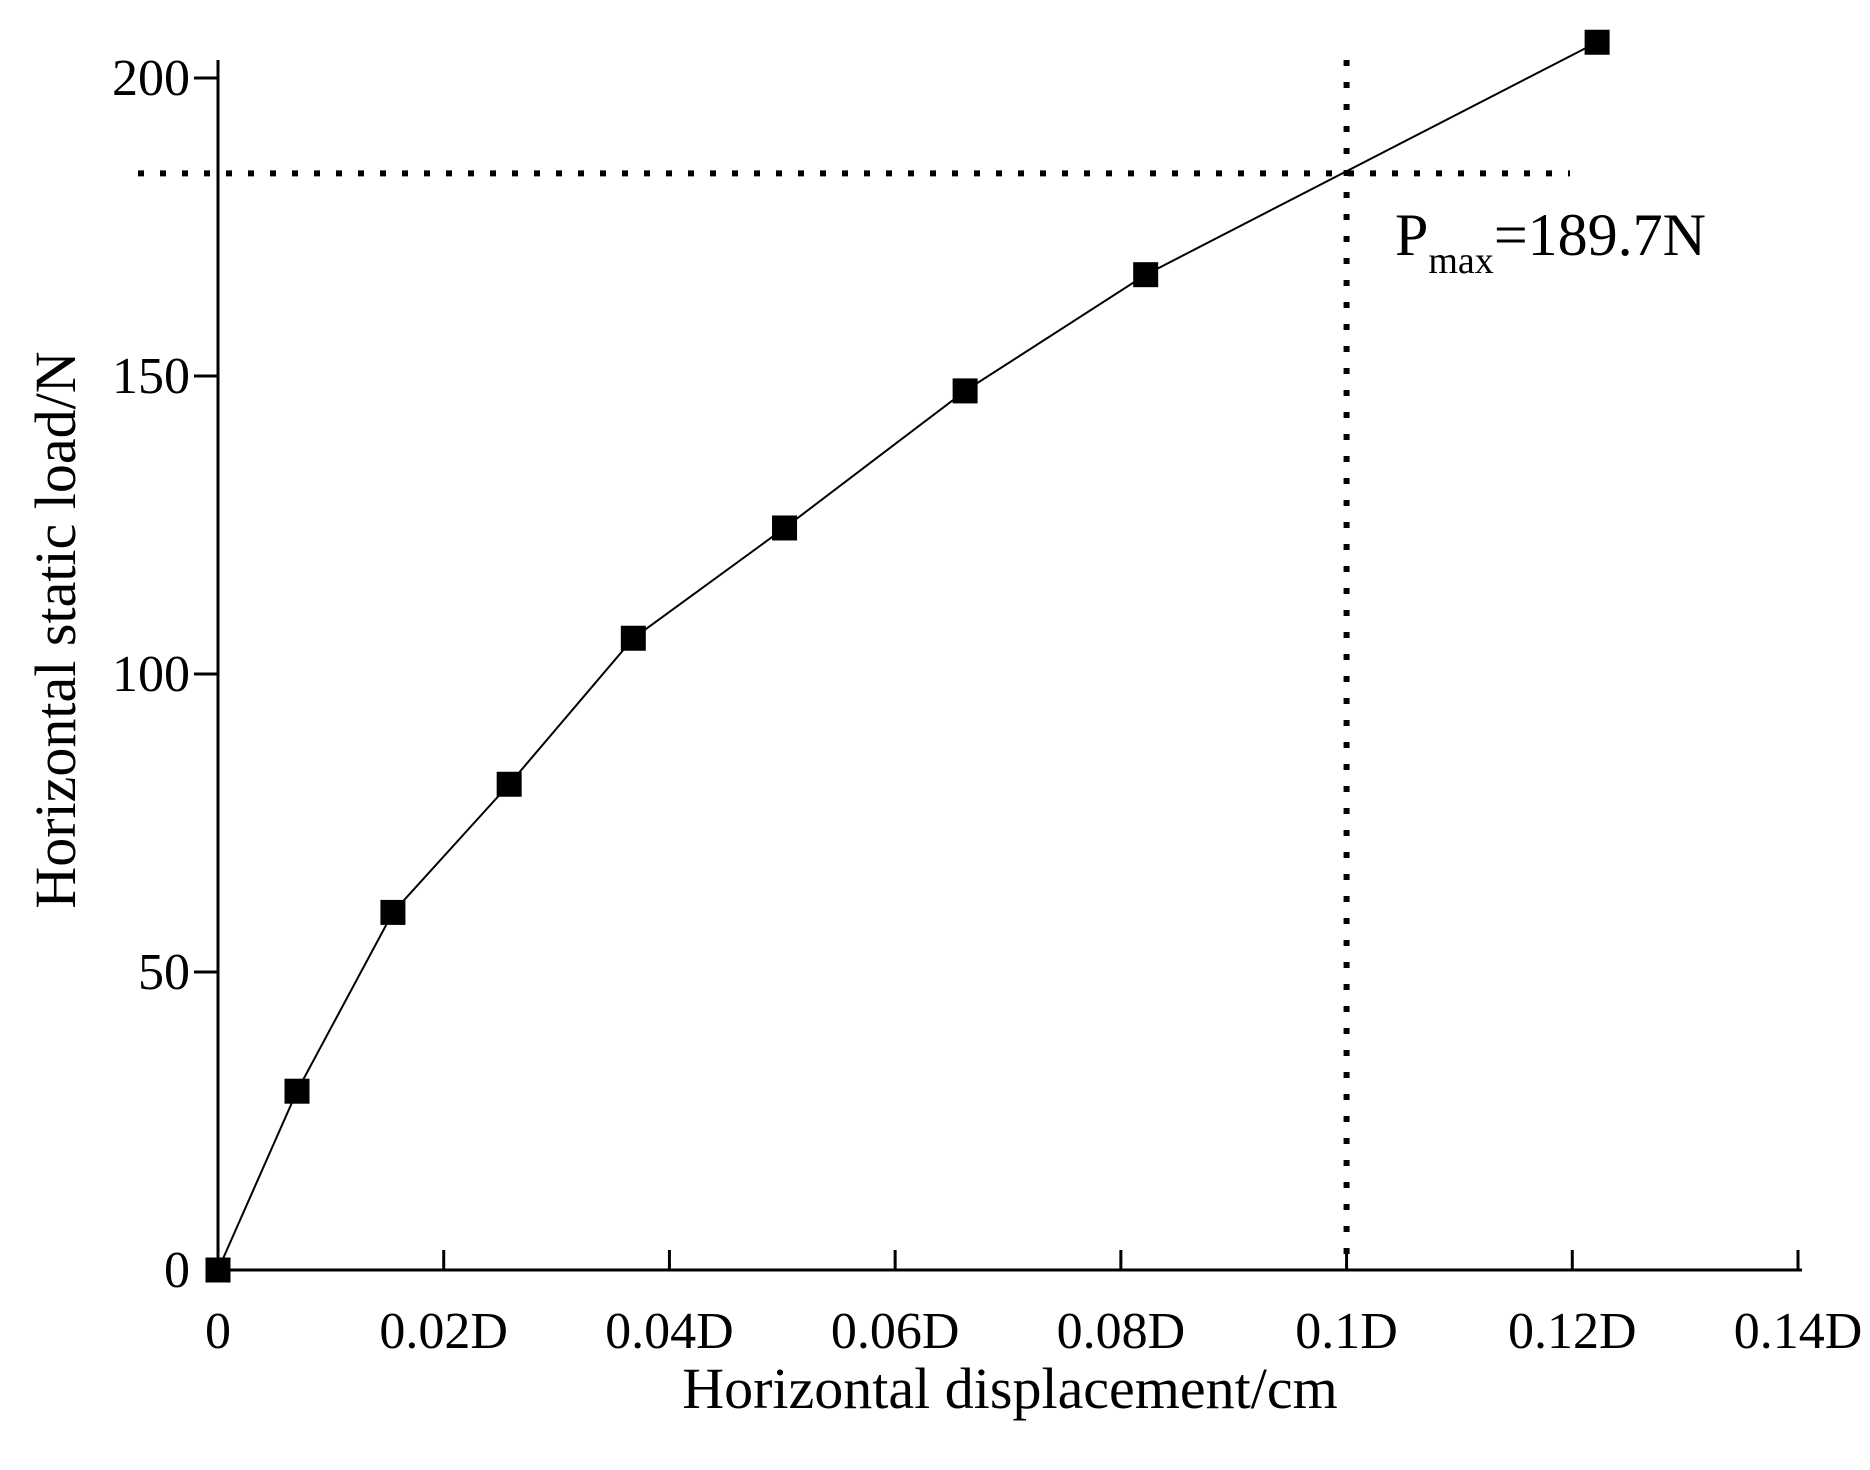 Image resolution: width=1870 pixels, height=1470 pixels. Describe the element at coordinates (164, 972) in the screenshot. I see `y-tick-label: 50` at that location.